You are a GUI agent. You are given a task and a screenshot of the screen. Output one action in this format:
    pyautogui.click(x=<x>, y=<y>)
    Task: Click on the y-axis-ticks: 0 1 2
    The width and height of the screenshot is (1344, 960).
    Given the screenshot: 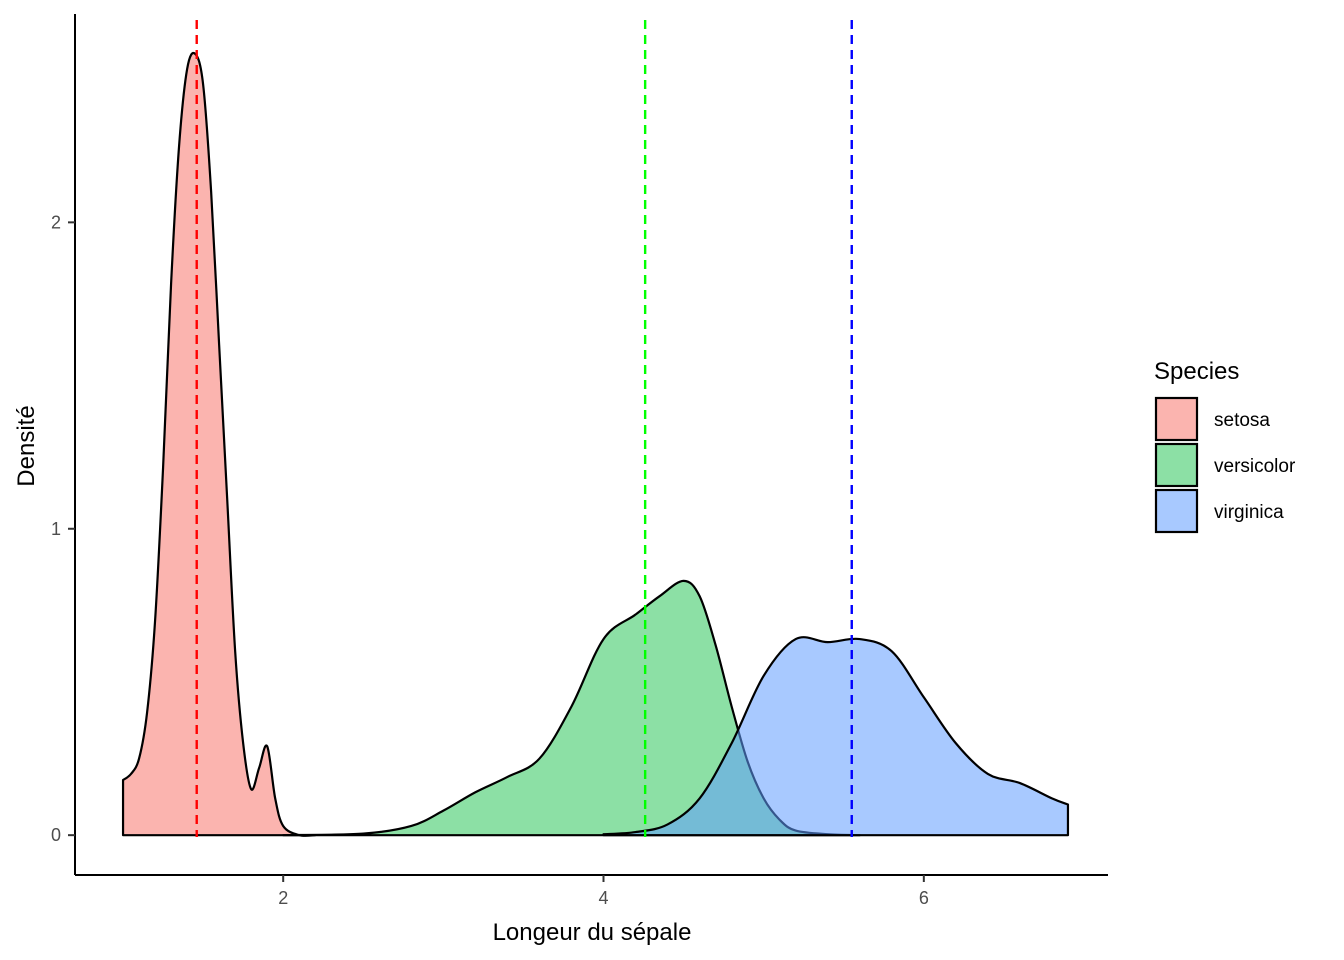 What is the action you would take?
    pyautogui.click(x=63, y=528)
    